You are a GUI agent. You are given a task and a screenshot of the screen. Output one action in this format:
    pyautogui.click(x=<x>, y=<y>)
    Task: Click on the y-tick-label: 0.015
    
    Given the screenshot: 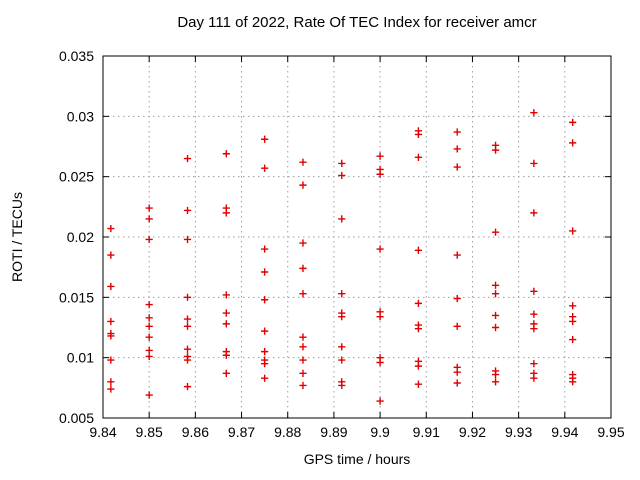 What is the action you would take?
    pyautogui.click(x=76, y=297)
    